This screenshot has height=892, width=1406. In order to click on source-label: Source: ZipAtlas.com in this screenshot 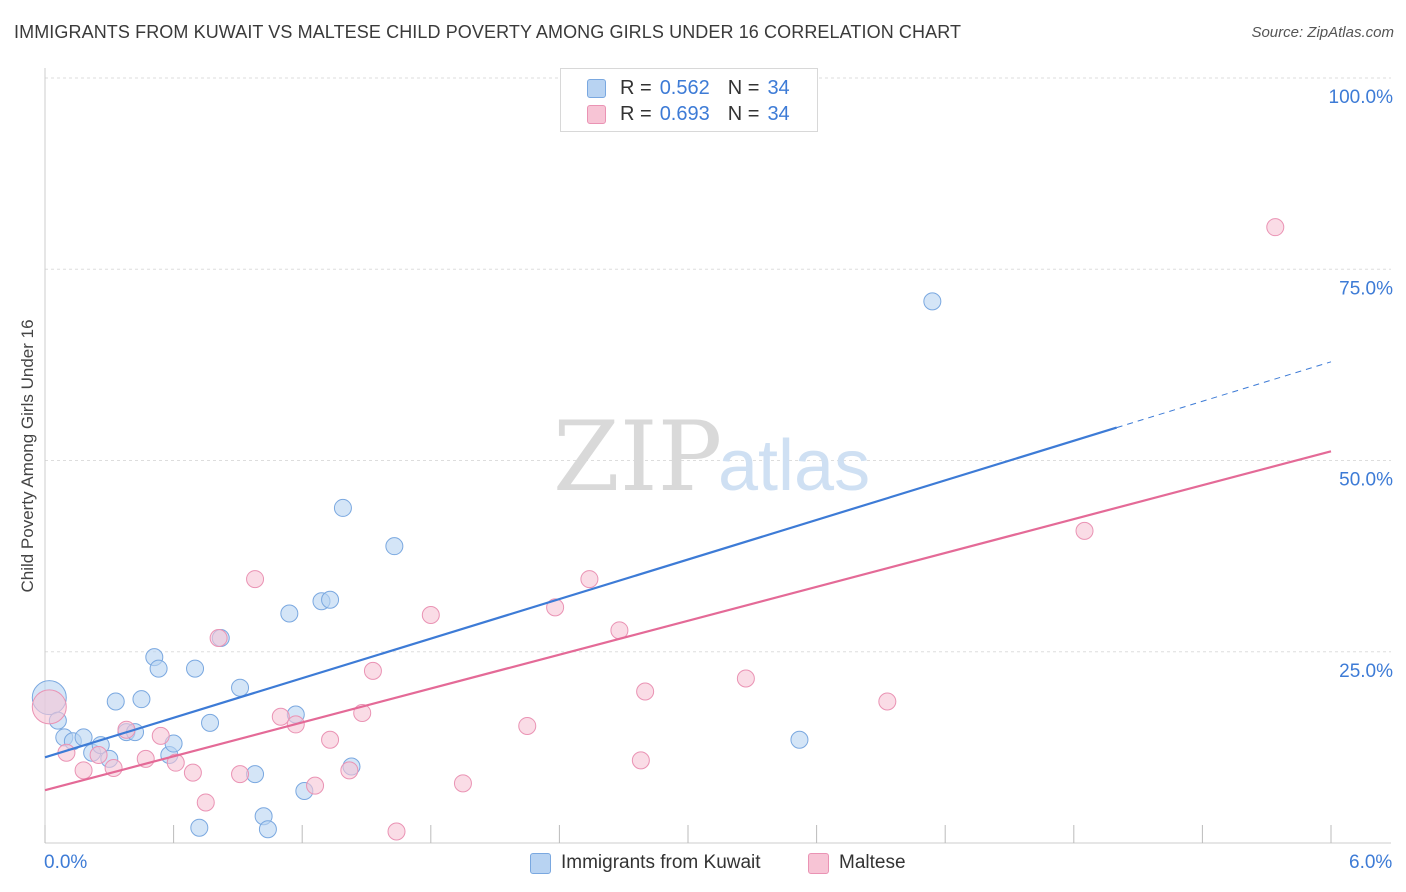, I will do `click(1322, 32)`.